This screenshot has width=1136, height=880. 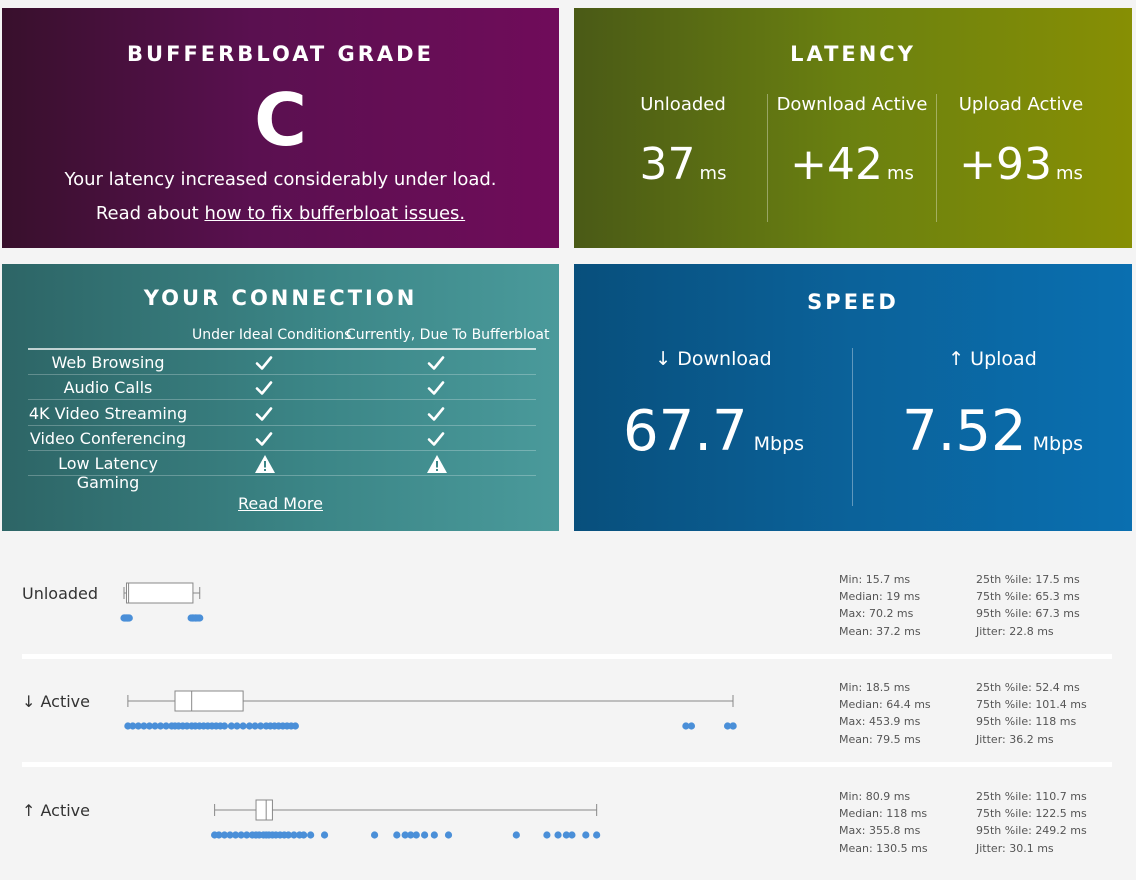 What do you see at coordinates (853, 302) in the screenshot?
I see `speed-title: SPEED` at bounding box center [853, 302].